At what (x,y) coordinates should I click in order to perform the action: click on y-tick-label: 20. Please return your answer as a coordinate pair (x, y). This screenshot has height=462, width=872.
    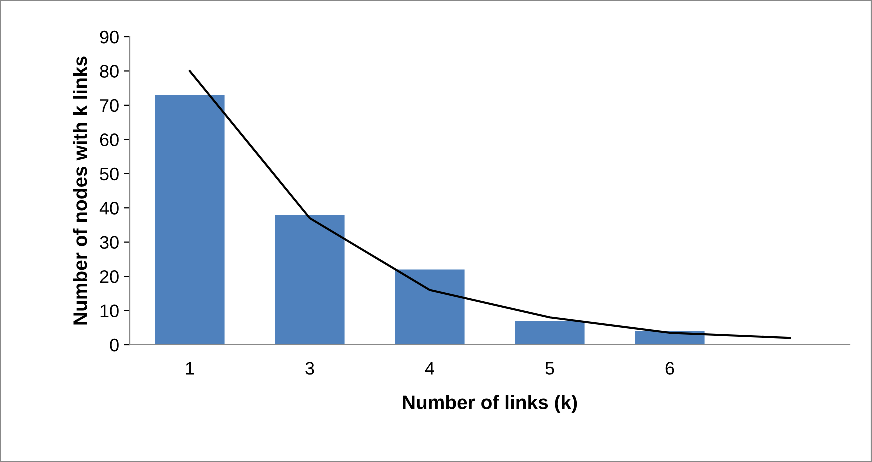
    Looking at the image, I should click on (109, 277).